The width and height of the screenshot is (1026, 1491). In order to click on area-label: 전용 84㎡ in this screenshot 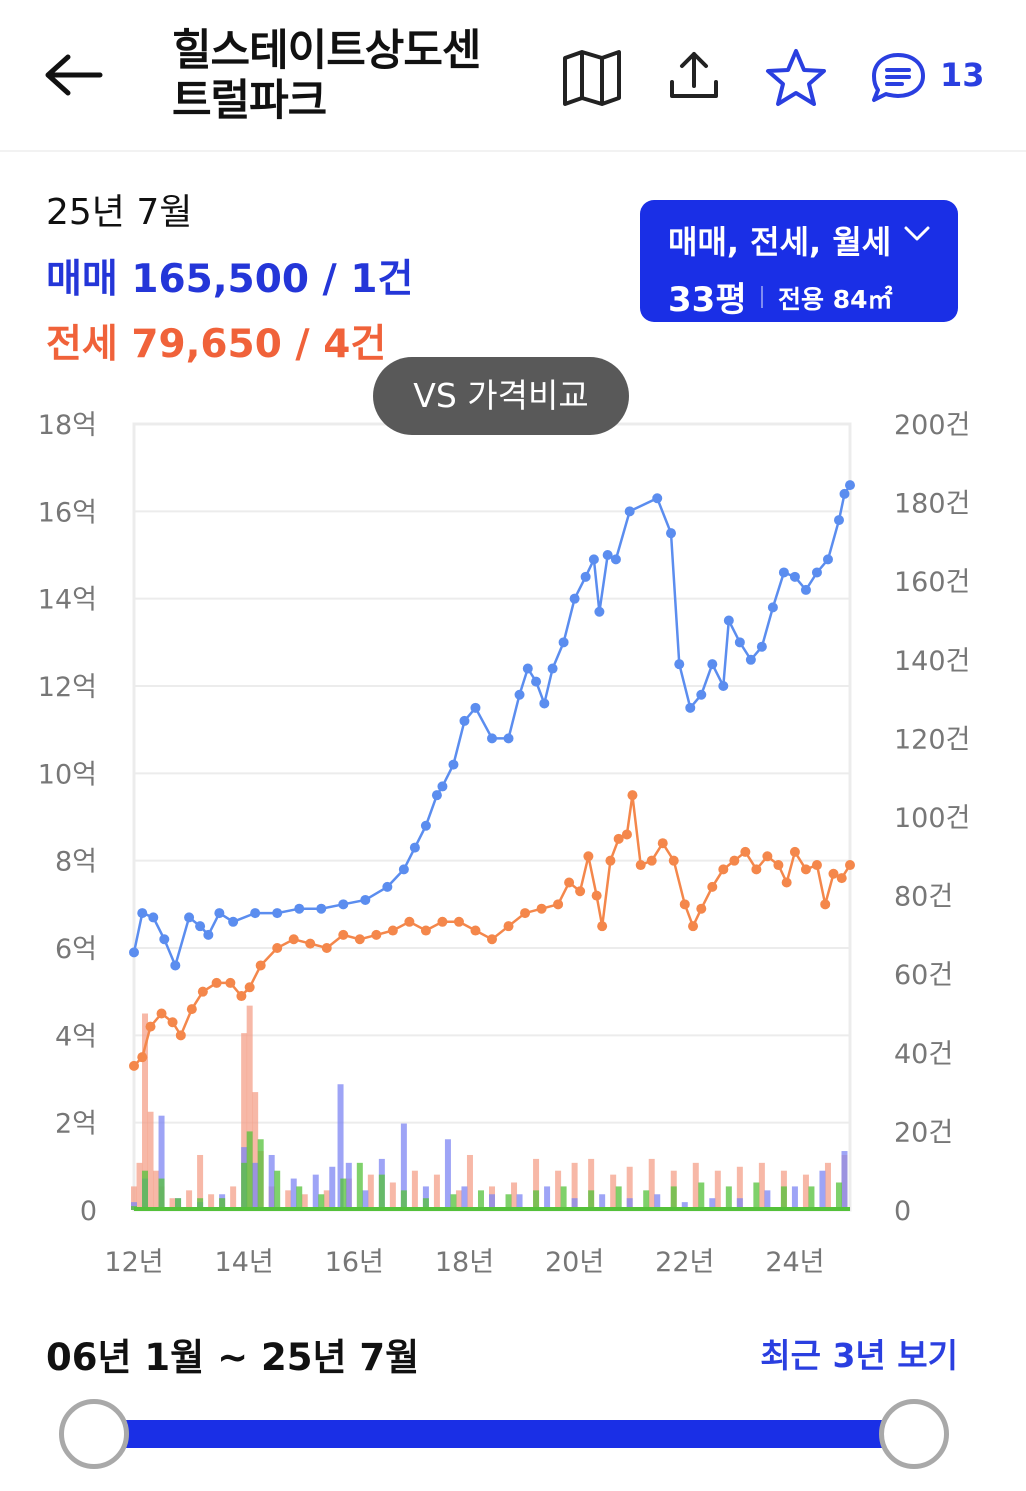, I will do `click(835, 299)`.